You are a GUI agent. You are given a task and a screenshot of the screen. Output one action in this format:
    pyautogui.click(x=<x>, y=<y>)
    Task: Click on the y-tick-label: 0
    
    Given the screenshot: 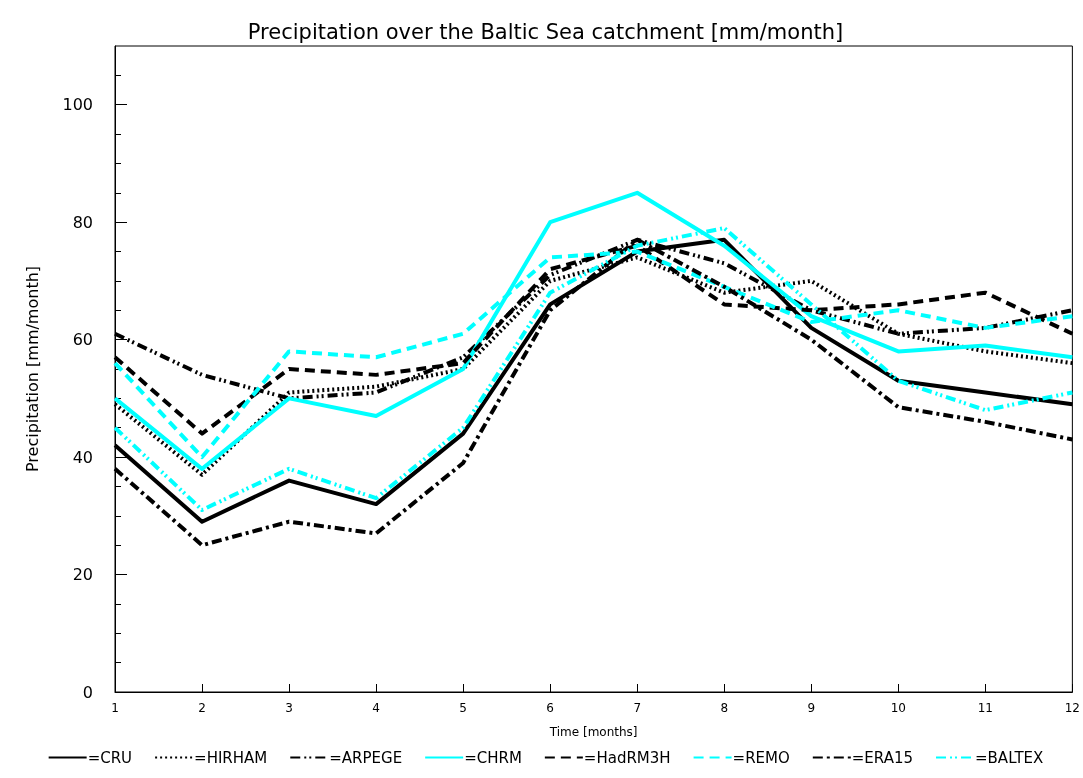 What is the action you would take?
    pyautogui.click(x=87, y=692)
    